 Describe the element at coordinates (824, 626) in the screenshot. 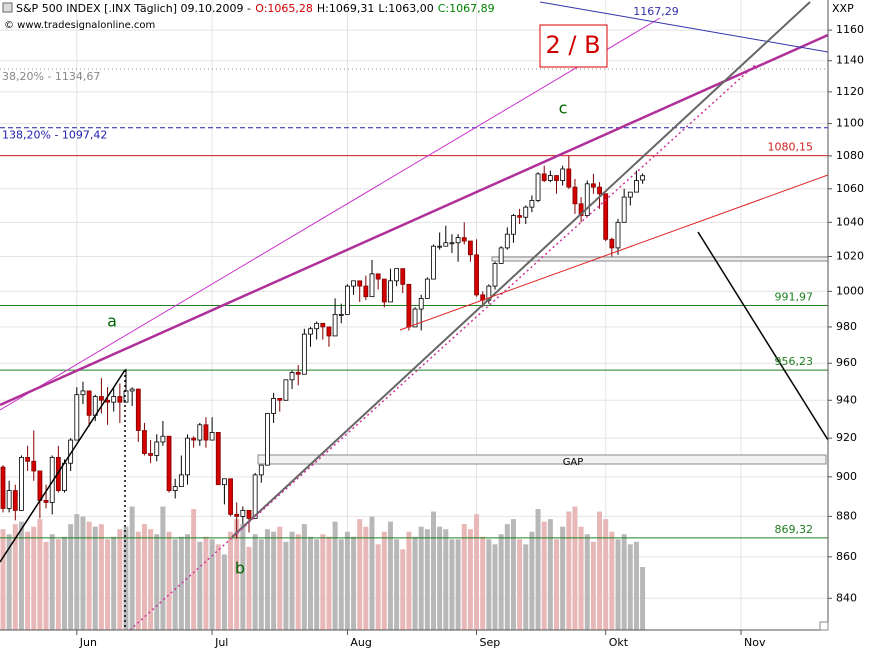

I see `corner-box` at that location.